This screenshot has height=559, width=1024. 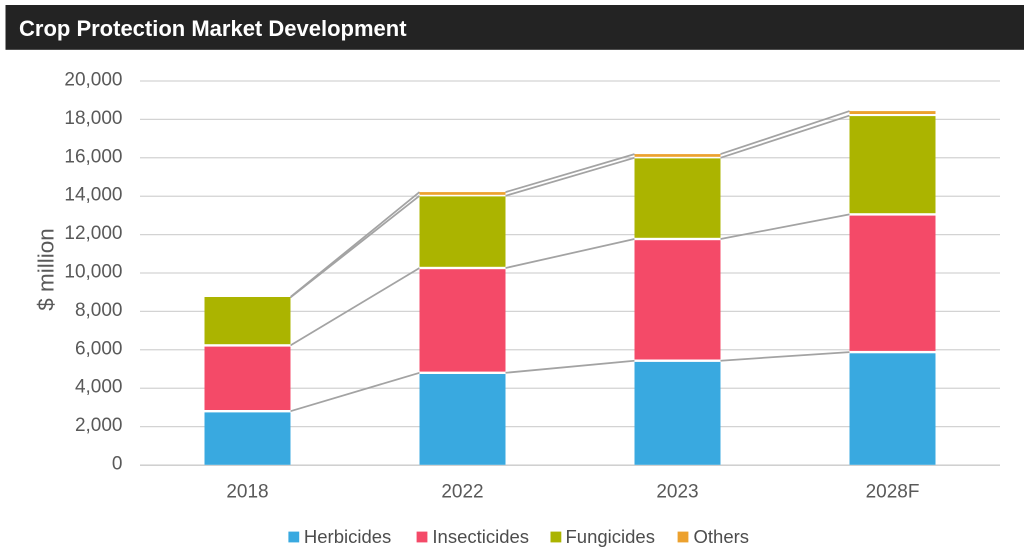 What do you see at coordinates (610, 536) in the screenshot?
I see `svg-text: Fungicides` at bounding box center [610, 536].